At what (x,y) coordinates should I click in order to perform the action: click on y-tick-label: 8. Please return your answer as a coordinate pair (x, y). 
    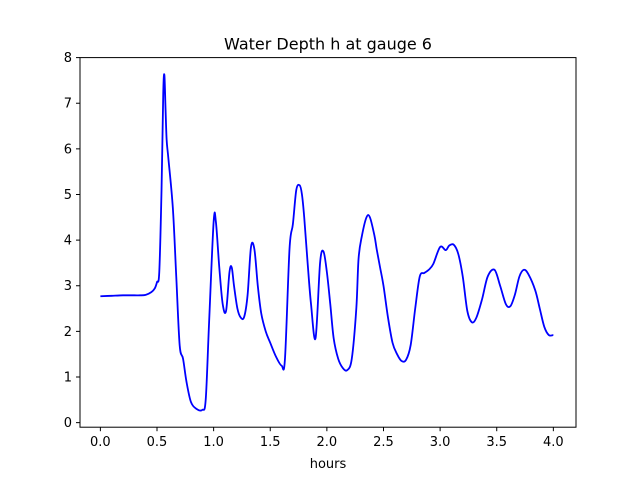
    Looking at the image, I should click on (68, 58).